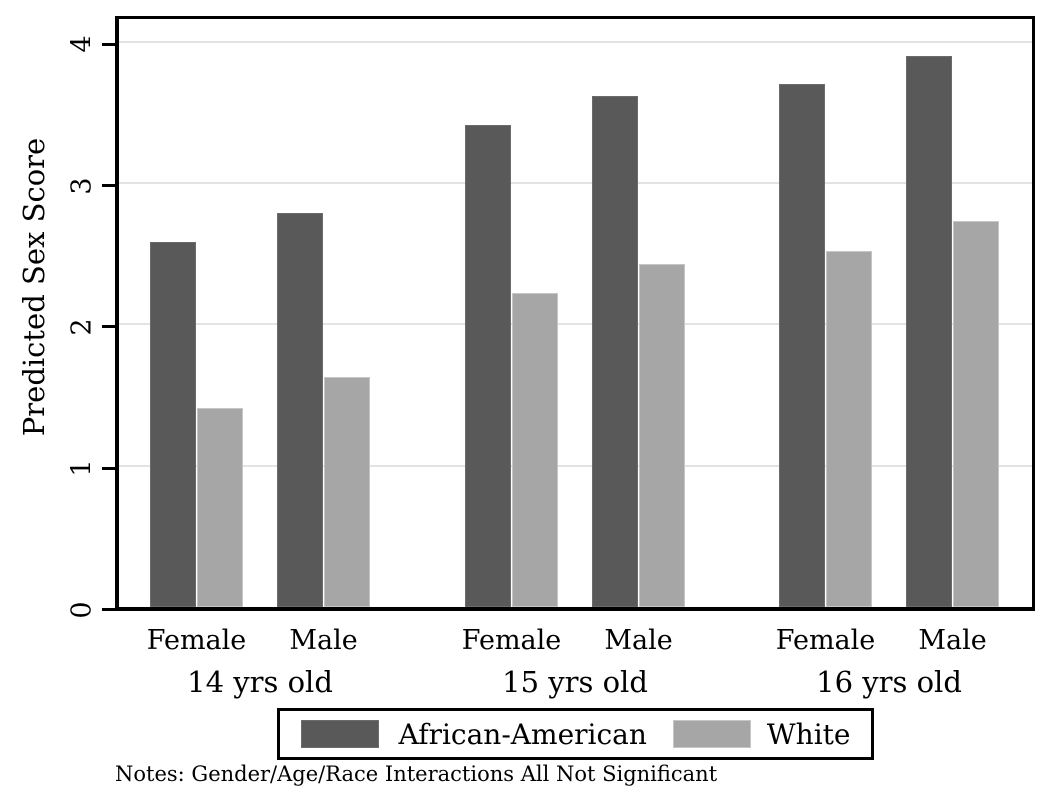 Image resolution: width=1050 pixels, height=810 pixels. Describe the element at coordinates (662, 435) in the screenshot. I see `bar-white-male-15-yrs-old` at that location.